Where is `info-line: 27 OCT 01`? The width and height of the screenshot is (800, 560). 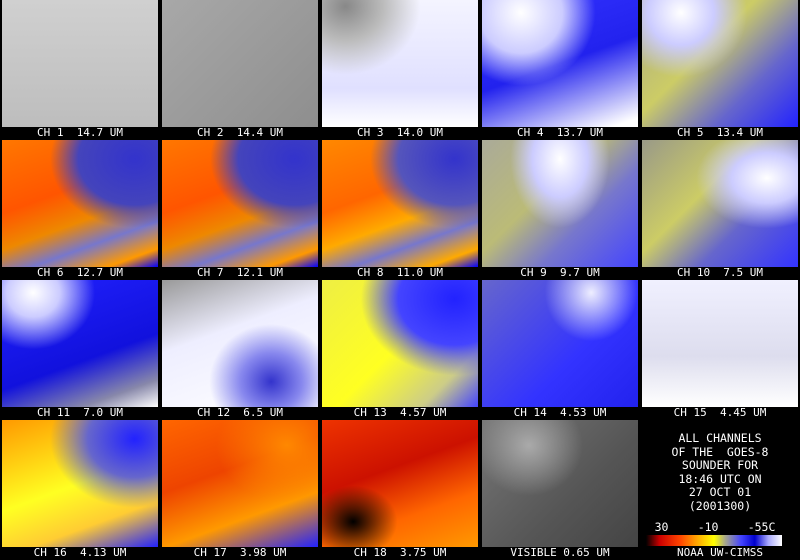 info-line: 27 OCT 01 is located at coordinates (720, 492).